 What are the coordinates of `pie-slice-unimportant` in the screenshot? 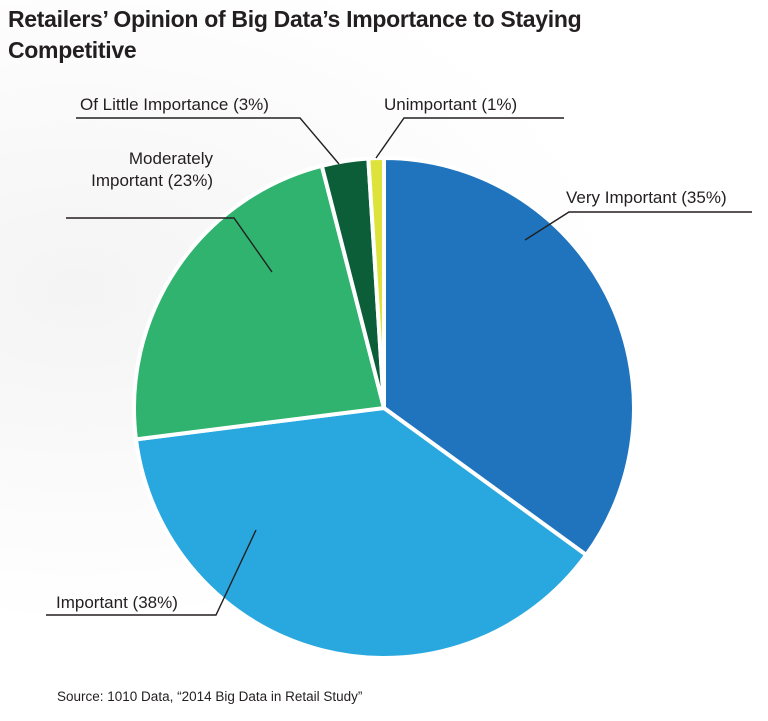 It's located at (376, 282).